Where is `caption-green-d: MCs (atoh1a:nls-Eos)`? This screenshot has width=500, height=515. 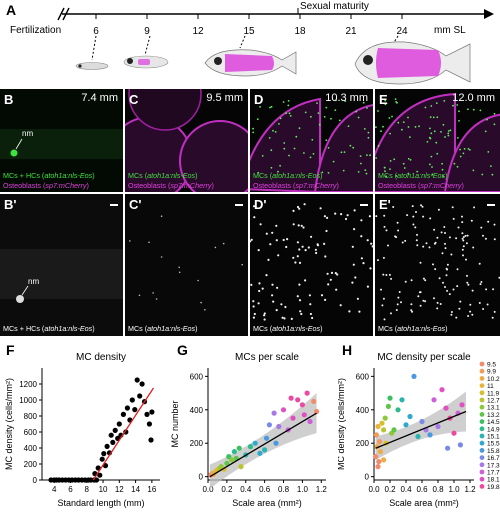
caption-green-d: MCs (atoh1a:nls-Eos) is located at coordinates (288, 175).